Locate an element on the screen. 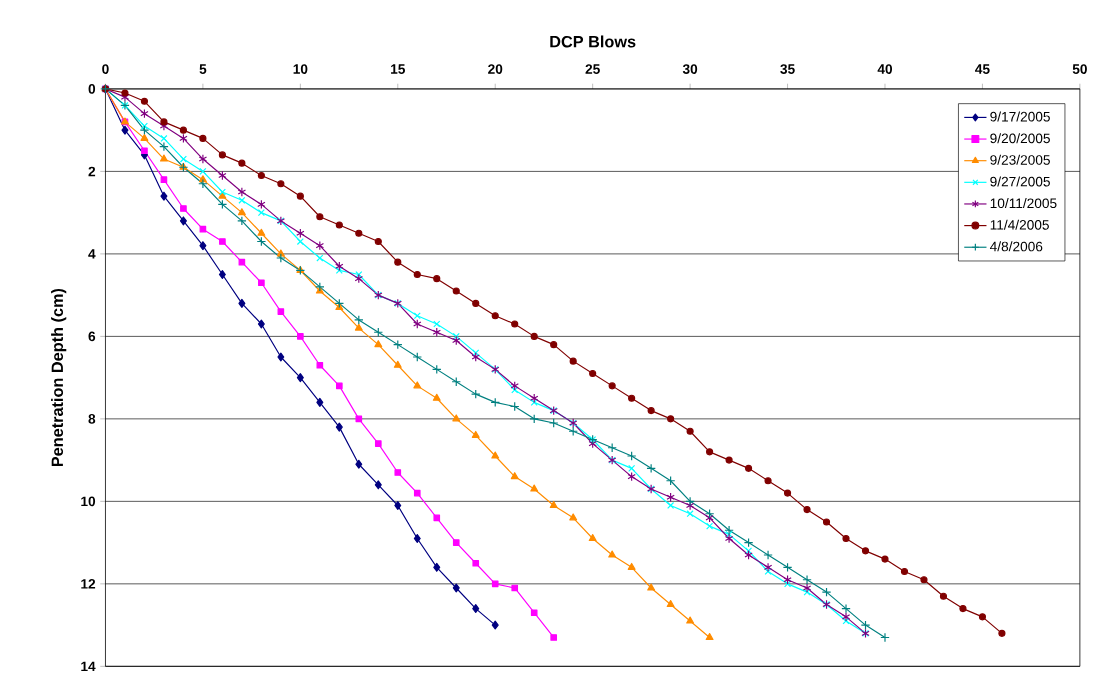 The height and width of the screenshot is (675, 1103). x-tick-label: 10 is located at coordinates (300, 69).